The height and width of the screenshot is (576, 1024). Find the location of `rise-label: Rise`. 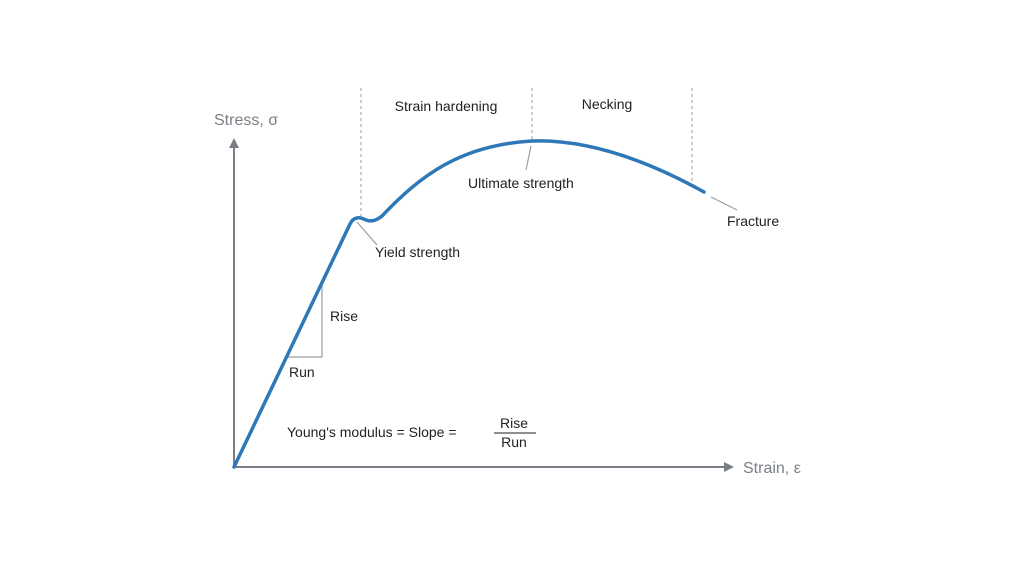

rise-label: Rise is located at coordinates (344, 316).